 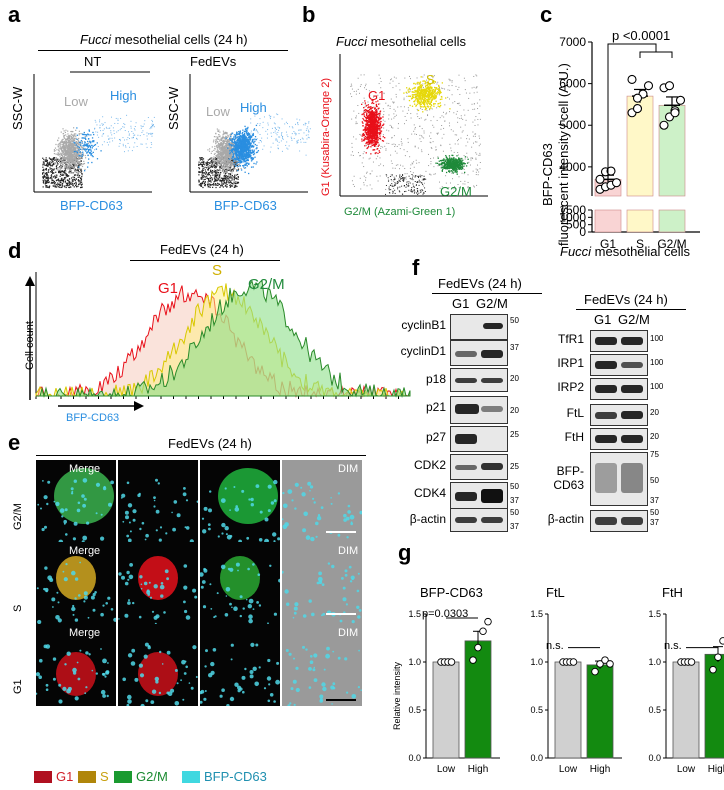 What do you see at coordinates (30, 281) in the screenshot?
I see `y-arrow-head` at bounding box center [30, 281].